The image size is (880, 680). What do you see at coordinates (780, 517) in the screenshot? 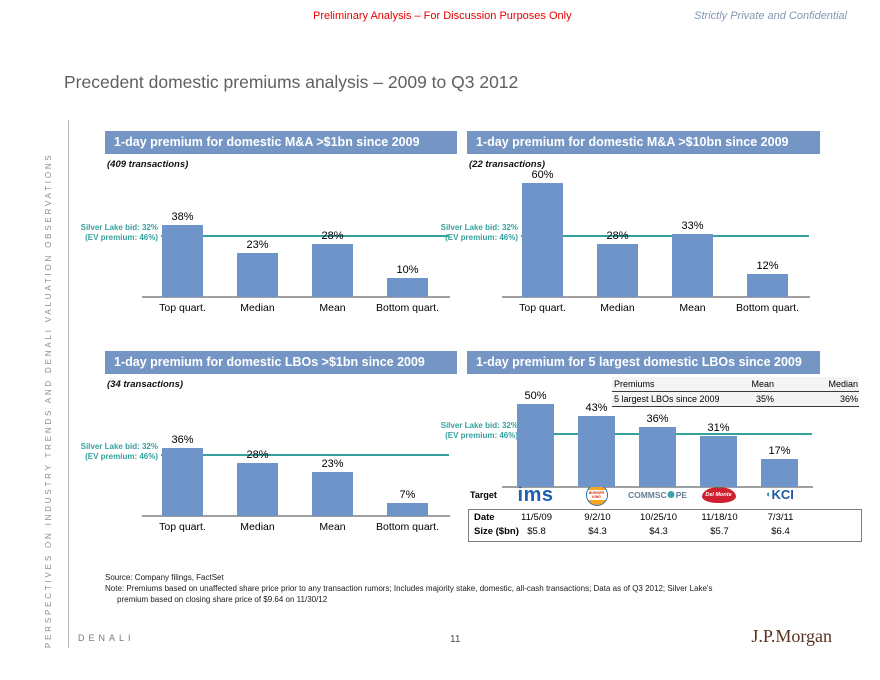
I see `date-value: 7/3/11` at bounding box center [780, 517].